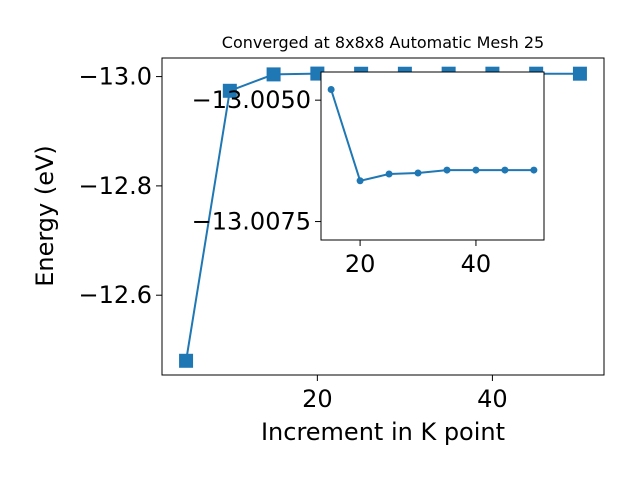 The image size is (640, 484). Describe the element at coordinates (251, 100) in the screenshot. I see `inset-y-tick-label: −13.0050` at that location.